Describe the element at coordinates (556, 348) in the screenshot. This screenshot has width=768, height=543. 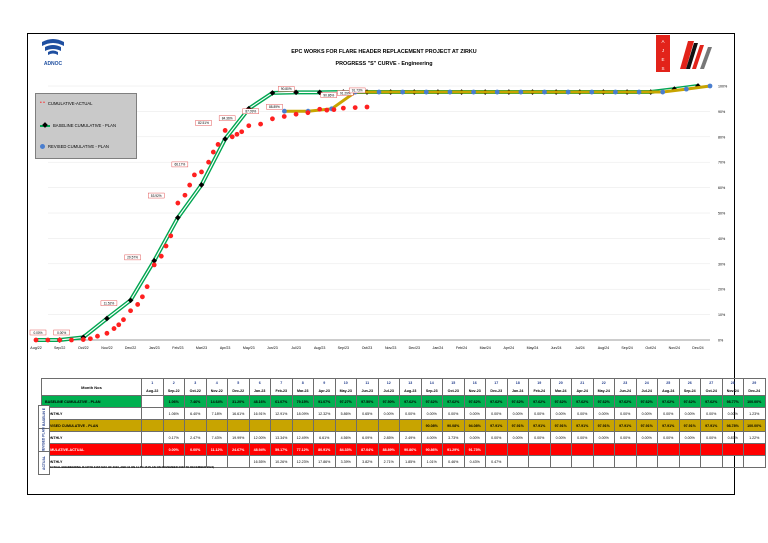
I see `x-tick-label: Jun/24` at that location.